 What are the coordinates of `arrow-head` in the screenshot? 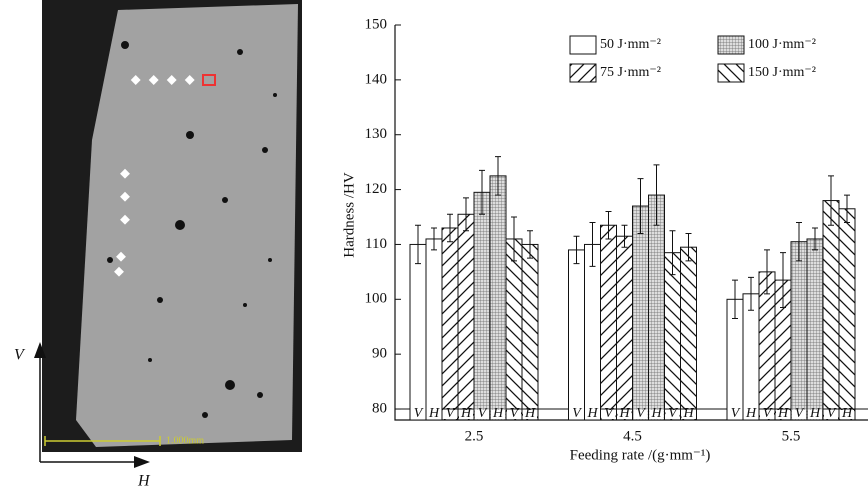 It's located at (40, 350).